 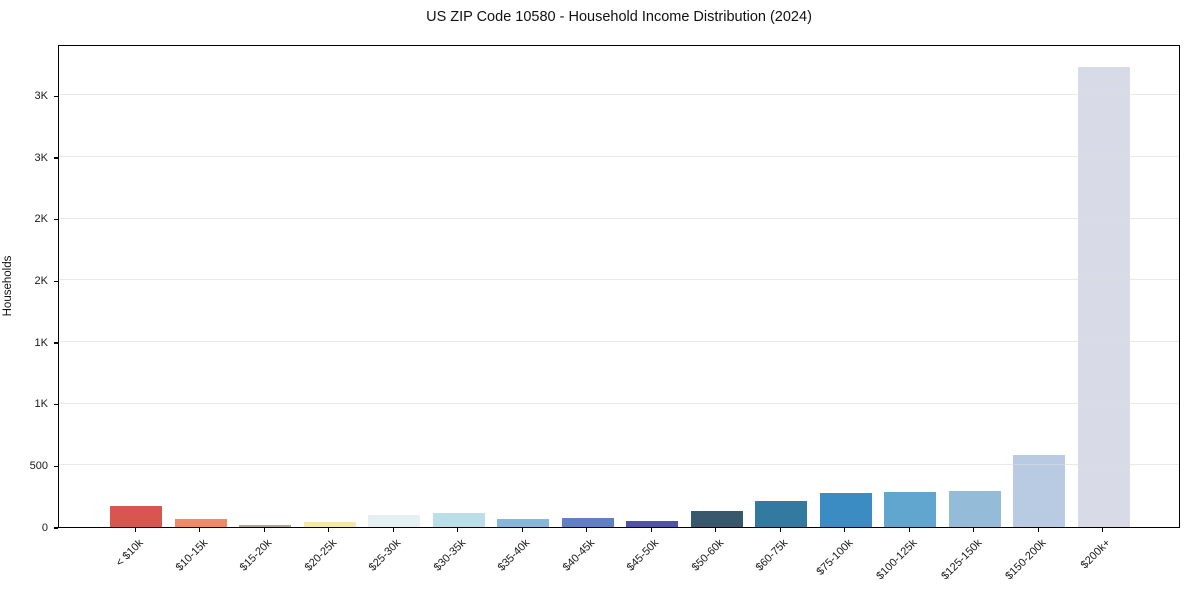 I want to click on x-tick-label: $100-125k, so click(x=897, y=560).